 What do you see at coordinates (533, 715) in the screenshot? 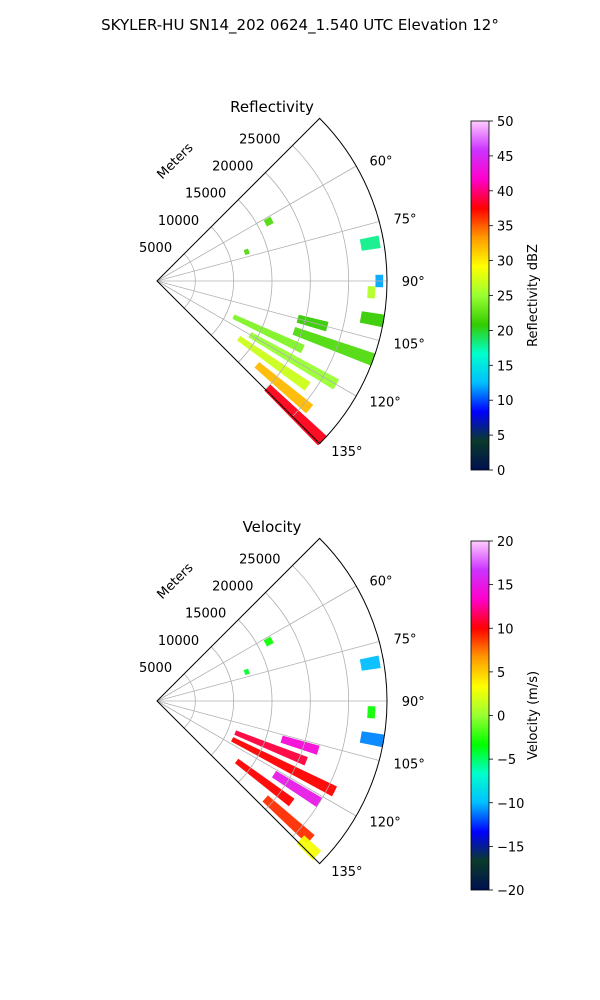
I see `colorbar-label: Velocity (m/s)` at bounding box center [533, 715].